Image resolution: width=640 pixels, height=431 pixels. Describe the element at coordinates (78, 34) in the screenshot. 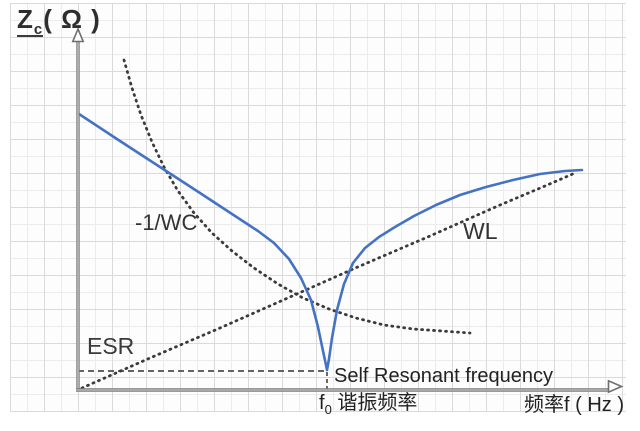

I see `y-axis-arrow-icon` at that location.